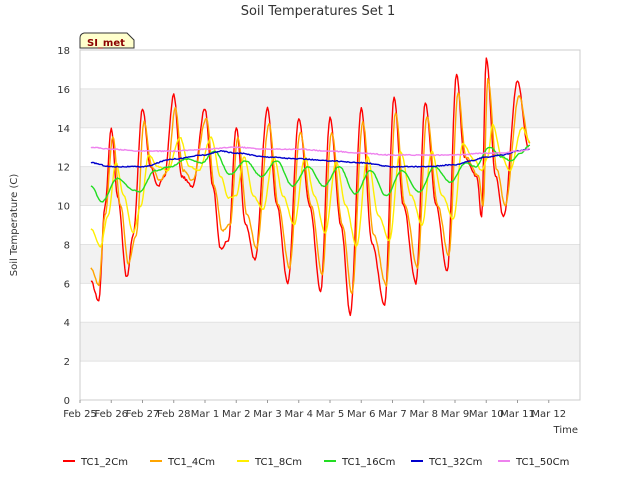  Describe the element at coordinates (517, 414) in the screenshot. I see `x-tick-label: Mar 11` at that location.